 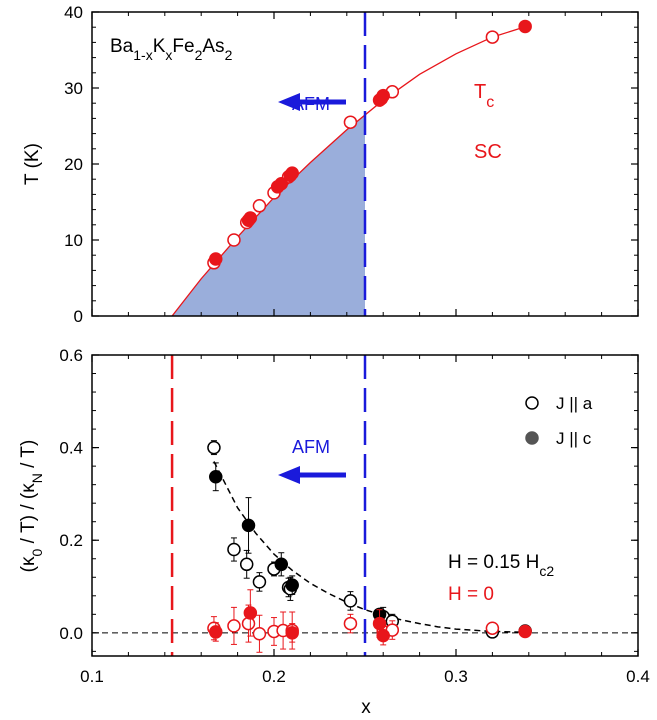 What do you see at coordinates (37, 552) in the screenshot?
I see `y-axis-label-bottom-part: 0` at bounding box center [37, 552].